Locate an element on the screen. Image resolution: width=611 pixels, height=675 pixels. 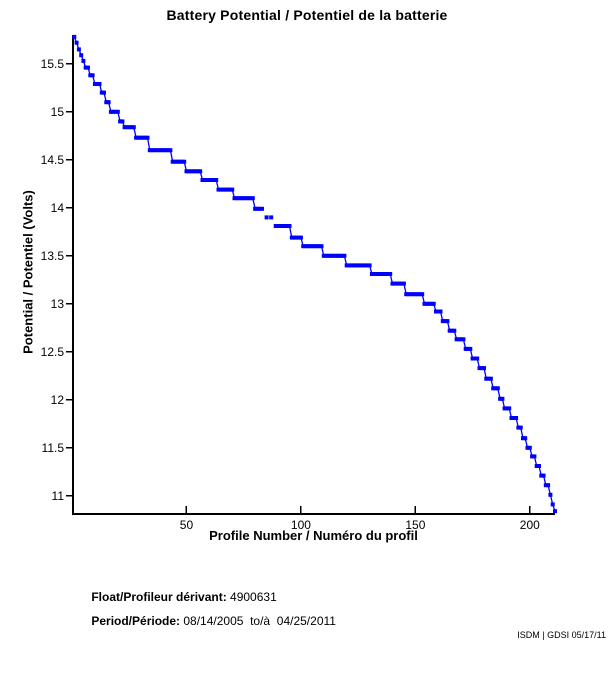
y-tick-label: 13 is located at coordinates (57, 303).